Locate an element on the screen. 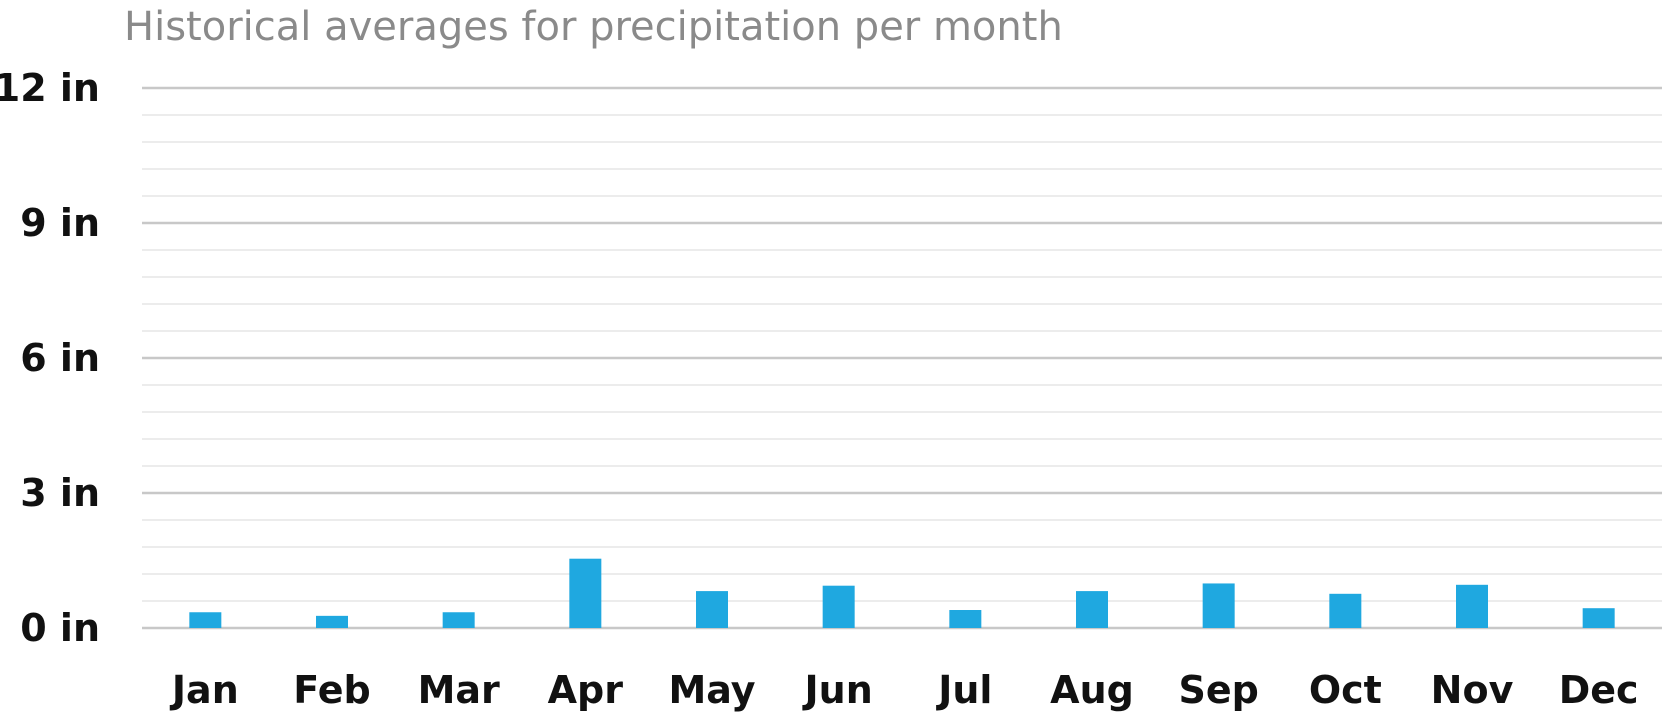 Image resolution: width=1662 pixels, height=717 pixels. bar-jan is located at coordinates (205, 620).